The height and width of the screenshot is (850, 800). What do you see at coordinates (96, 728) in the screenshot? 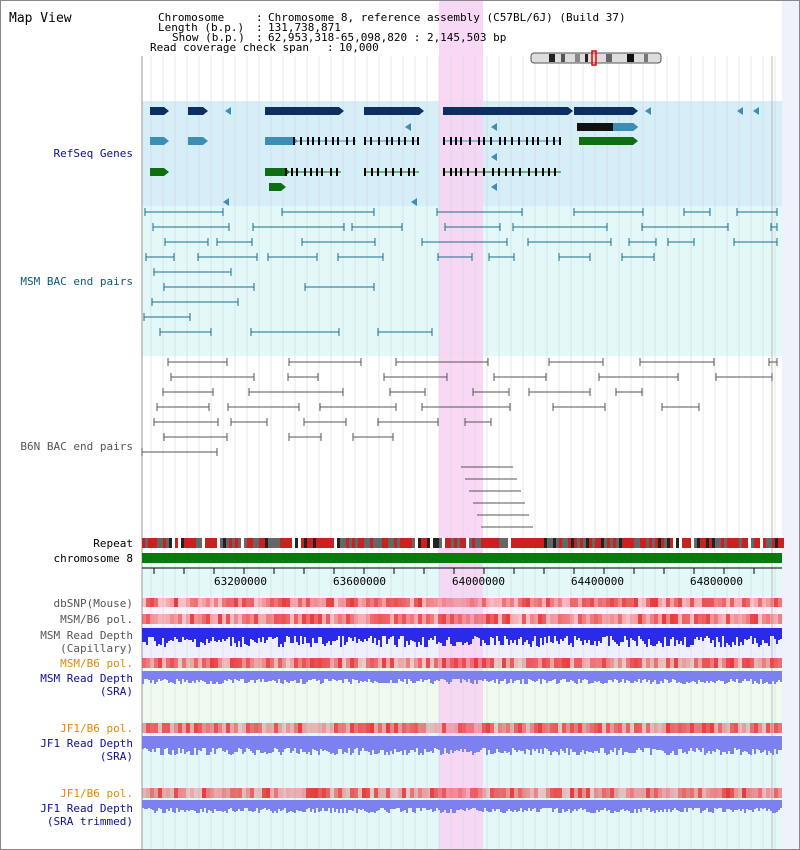
I see `track-label-jf1-b6-pol: JF1/B6 pol.` at bounding box center [96, 728].